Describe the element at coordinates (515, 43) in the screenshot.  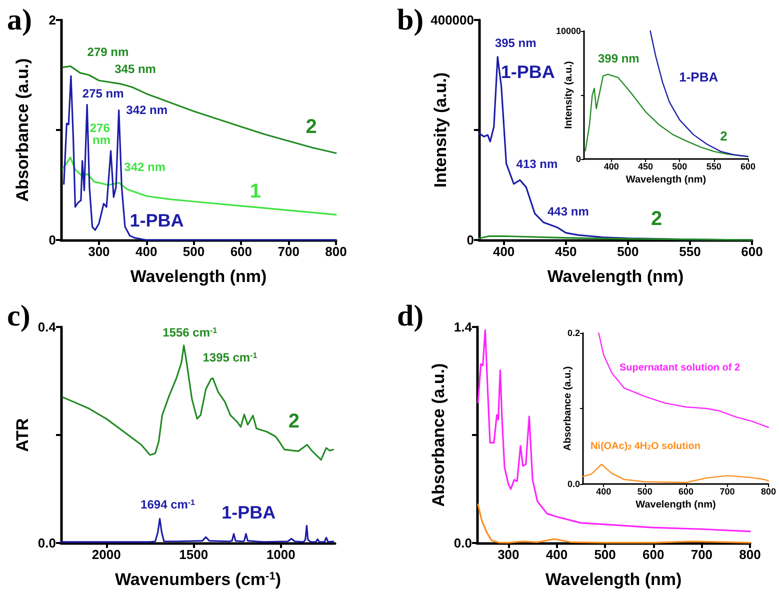
I see `annotation: 395 nm` at that location.